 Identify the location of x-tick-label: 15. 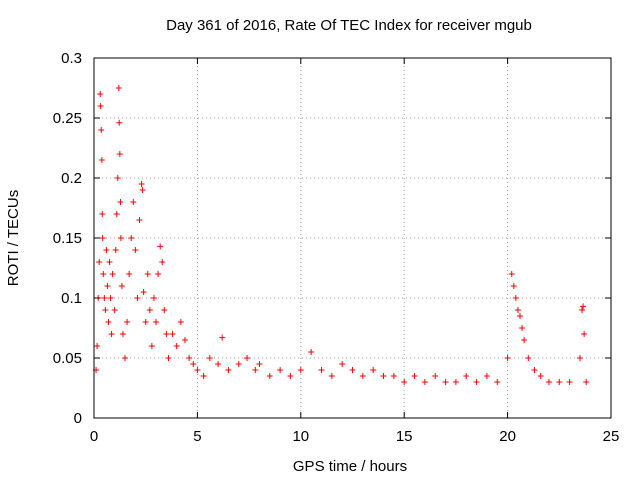
(404, 436).